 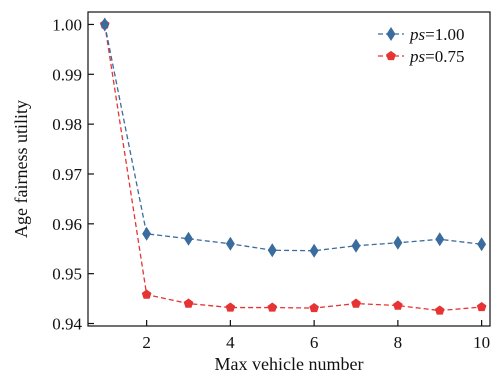 What do you see at coordinates (444, 56) in the screenshot?
I see `legend-label-suffix: =0.75` at bounding box center [444, 56].